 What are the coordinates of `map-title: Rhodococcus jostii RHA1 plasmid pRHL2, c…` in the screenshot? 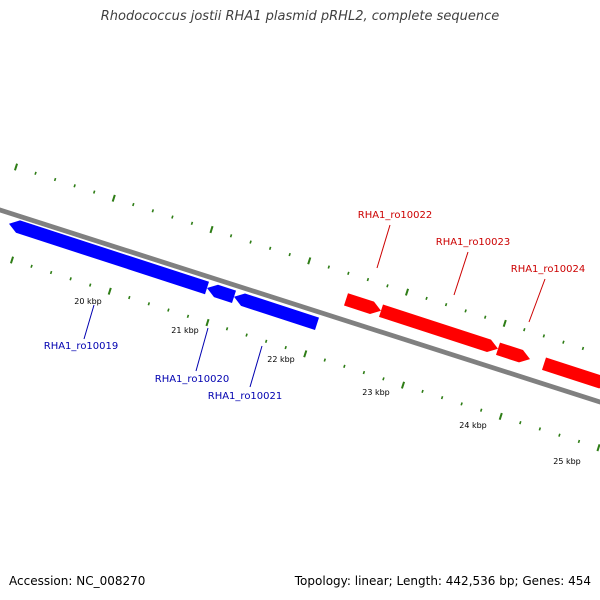 It's located at (300, 16).